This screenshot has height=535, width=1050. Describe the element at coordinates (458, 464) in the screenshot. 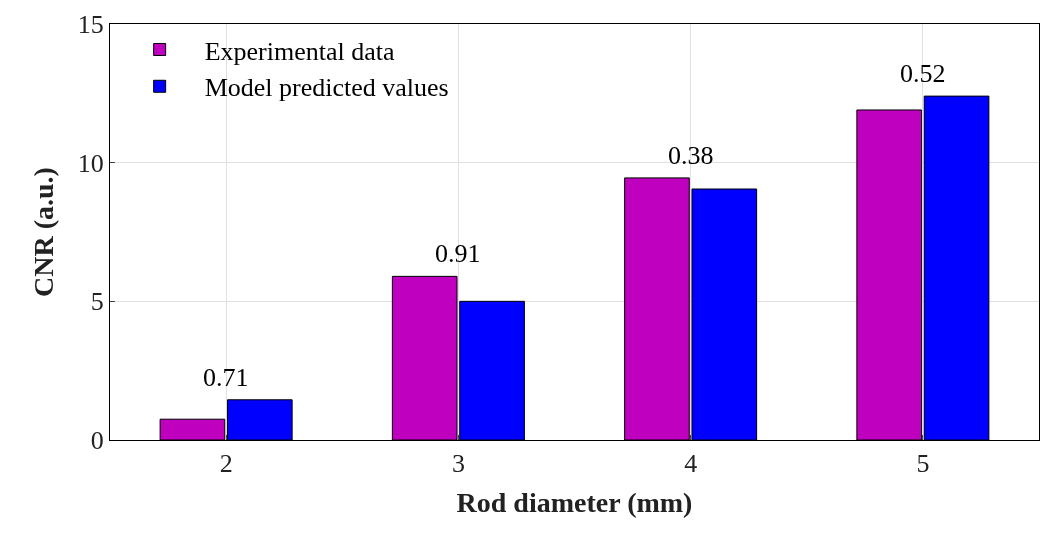

I see `x-tick-label: 3` at that location.